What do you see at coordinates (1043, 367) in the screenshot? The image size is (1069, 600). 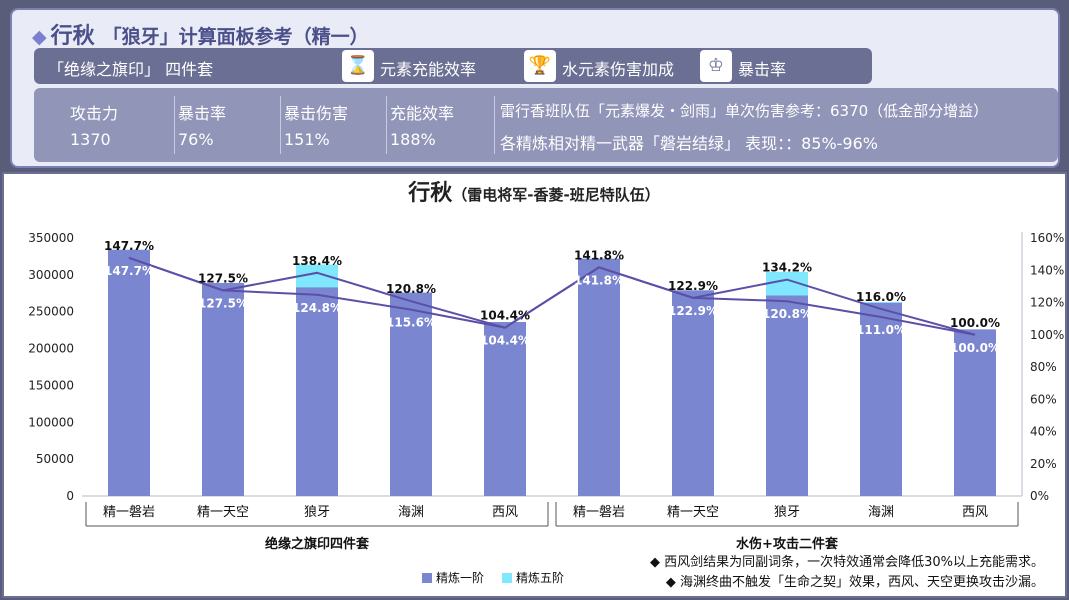 I see `y2-tick-label: 80%` at bounding box center [1043, 367].